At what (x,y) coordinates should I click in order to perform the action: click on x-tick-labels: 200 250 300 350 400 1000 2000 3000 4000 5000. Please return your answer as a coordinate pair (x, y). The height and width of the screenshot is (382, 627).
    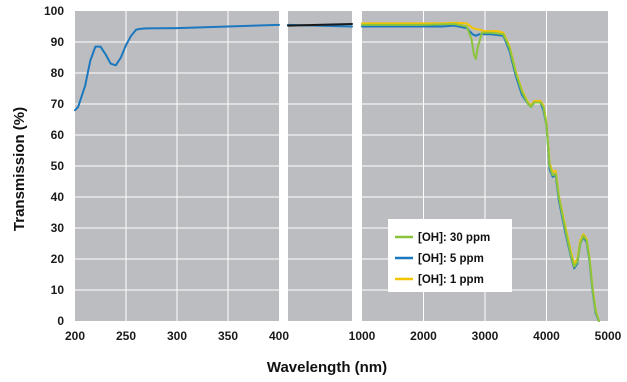
    Looking at the image, I should click on (343, 336).